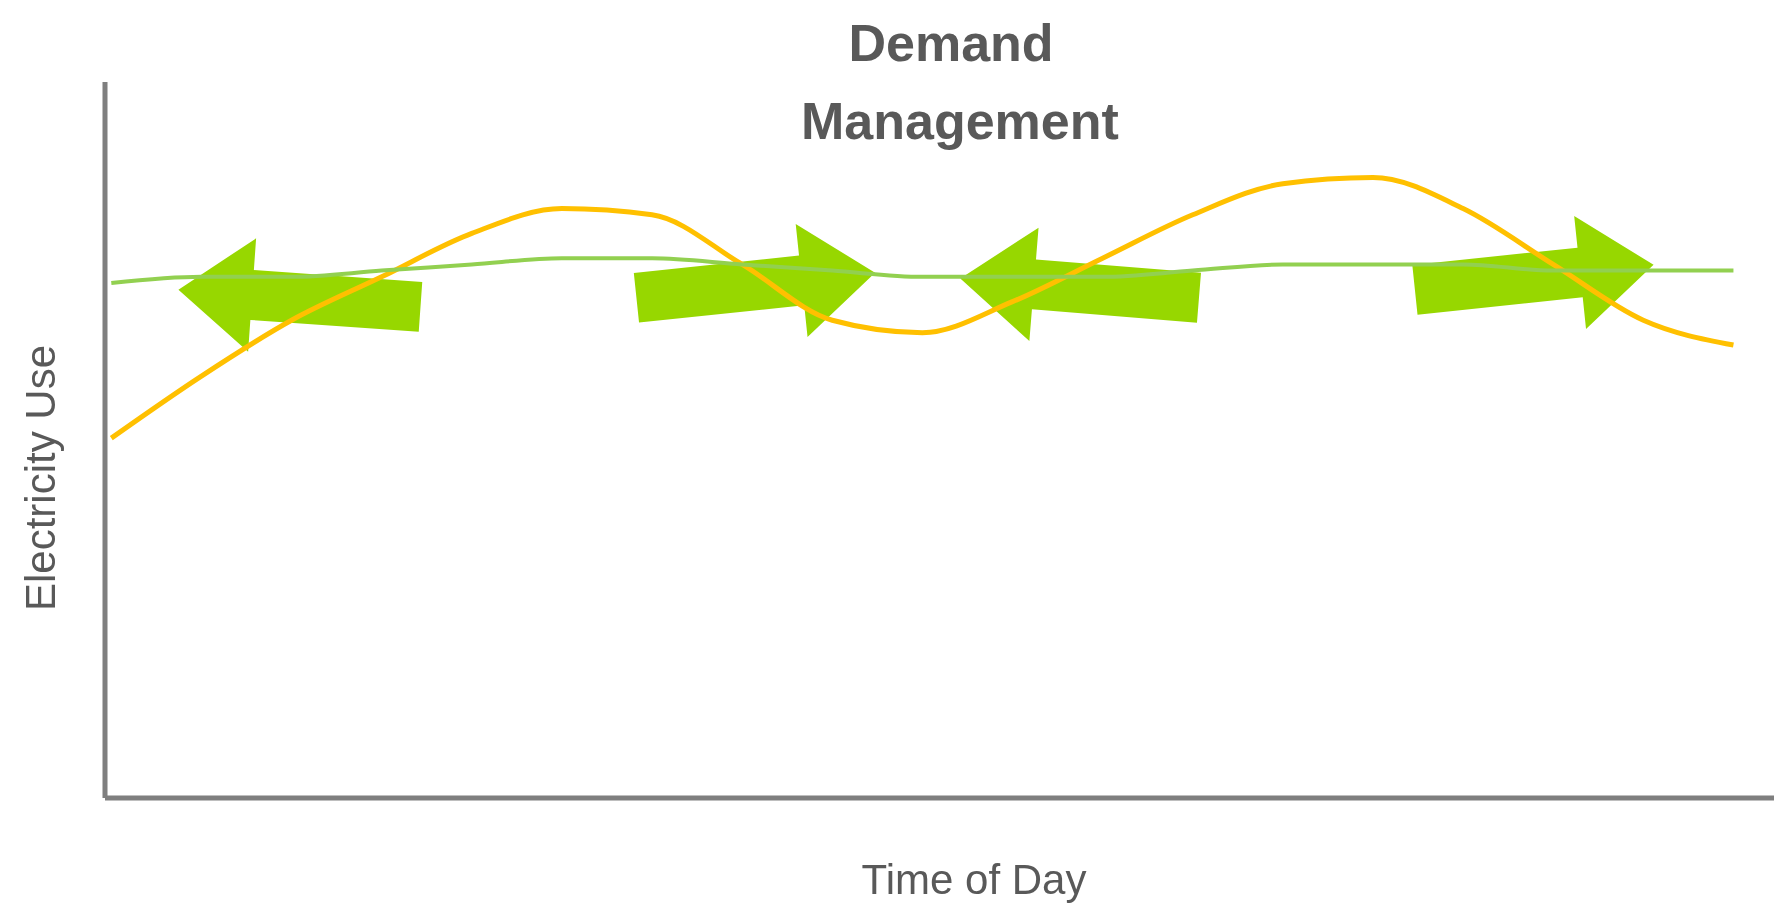 Image resolution: width=1782 pixels, height=904 pixels. I want to click on y-axis-title: Electricity Use, so click(41, 478).